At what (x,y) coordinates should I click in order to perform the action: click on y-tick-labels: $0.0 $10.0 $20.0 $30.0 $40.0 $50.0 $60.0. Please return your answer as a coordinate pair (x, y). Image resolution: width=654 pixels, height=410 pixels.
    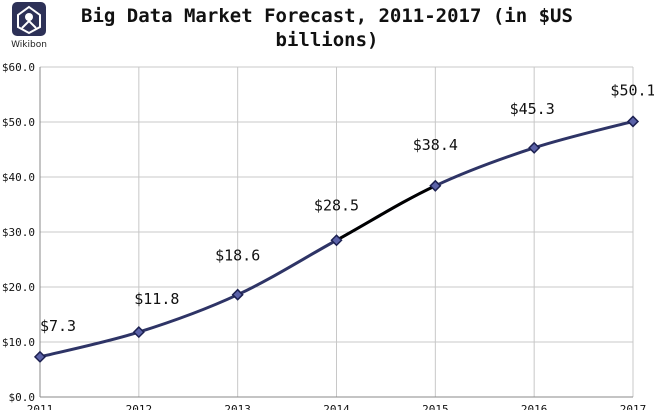
    Looking at the image, I should click on (18, 232).